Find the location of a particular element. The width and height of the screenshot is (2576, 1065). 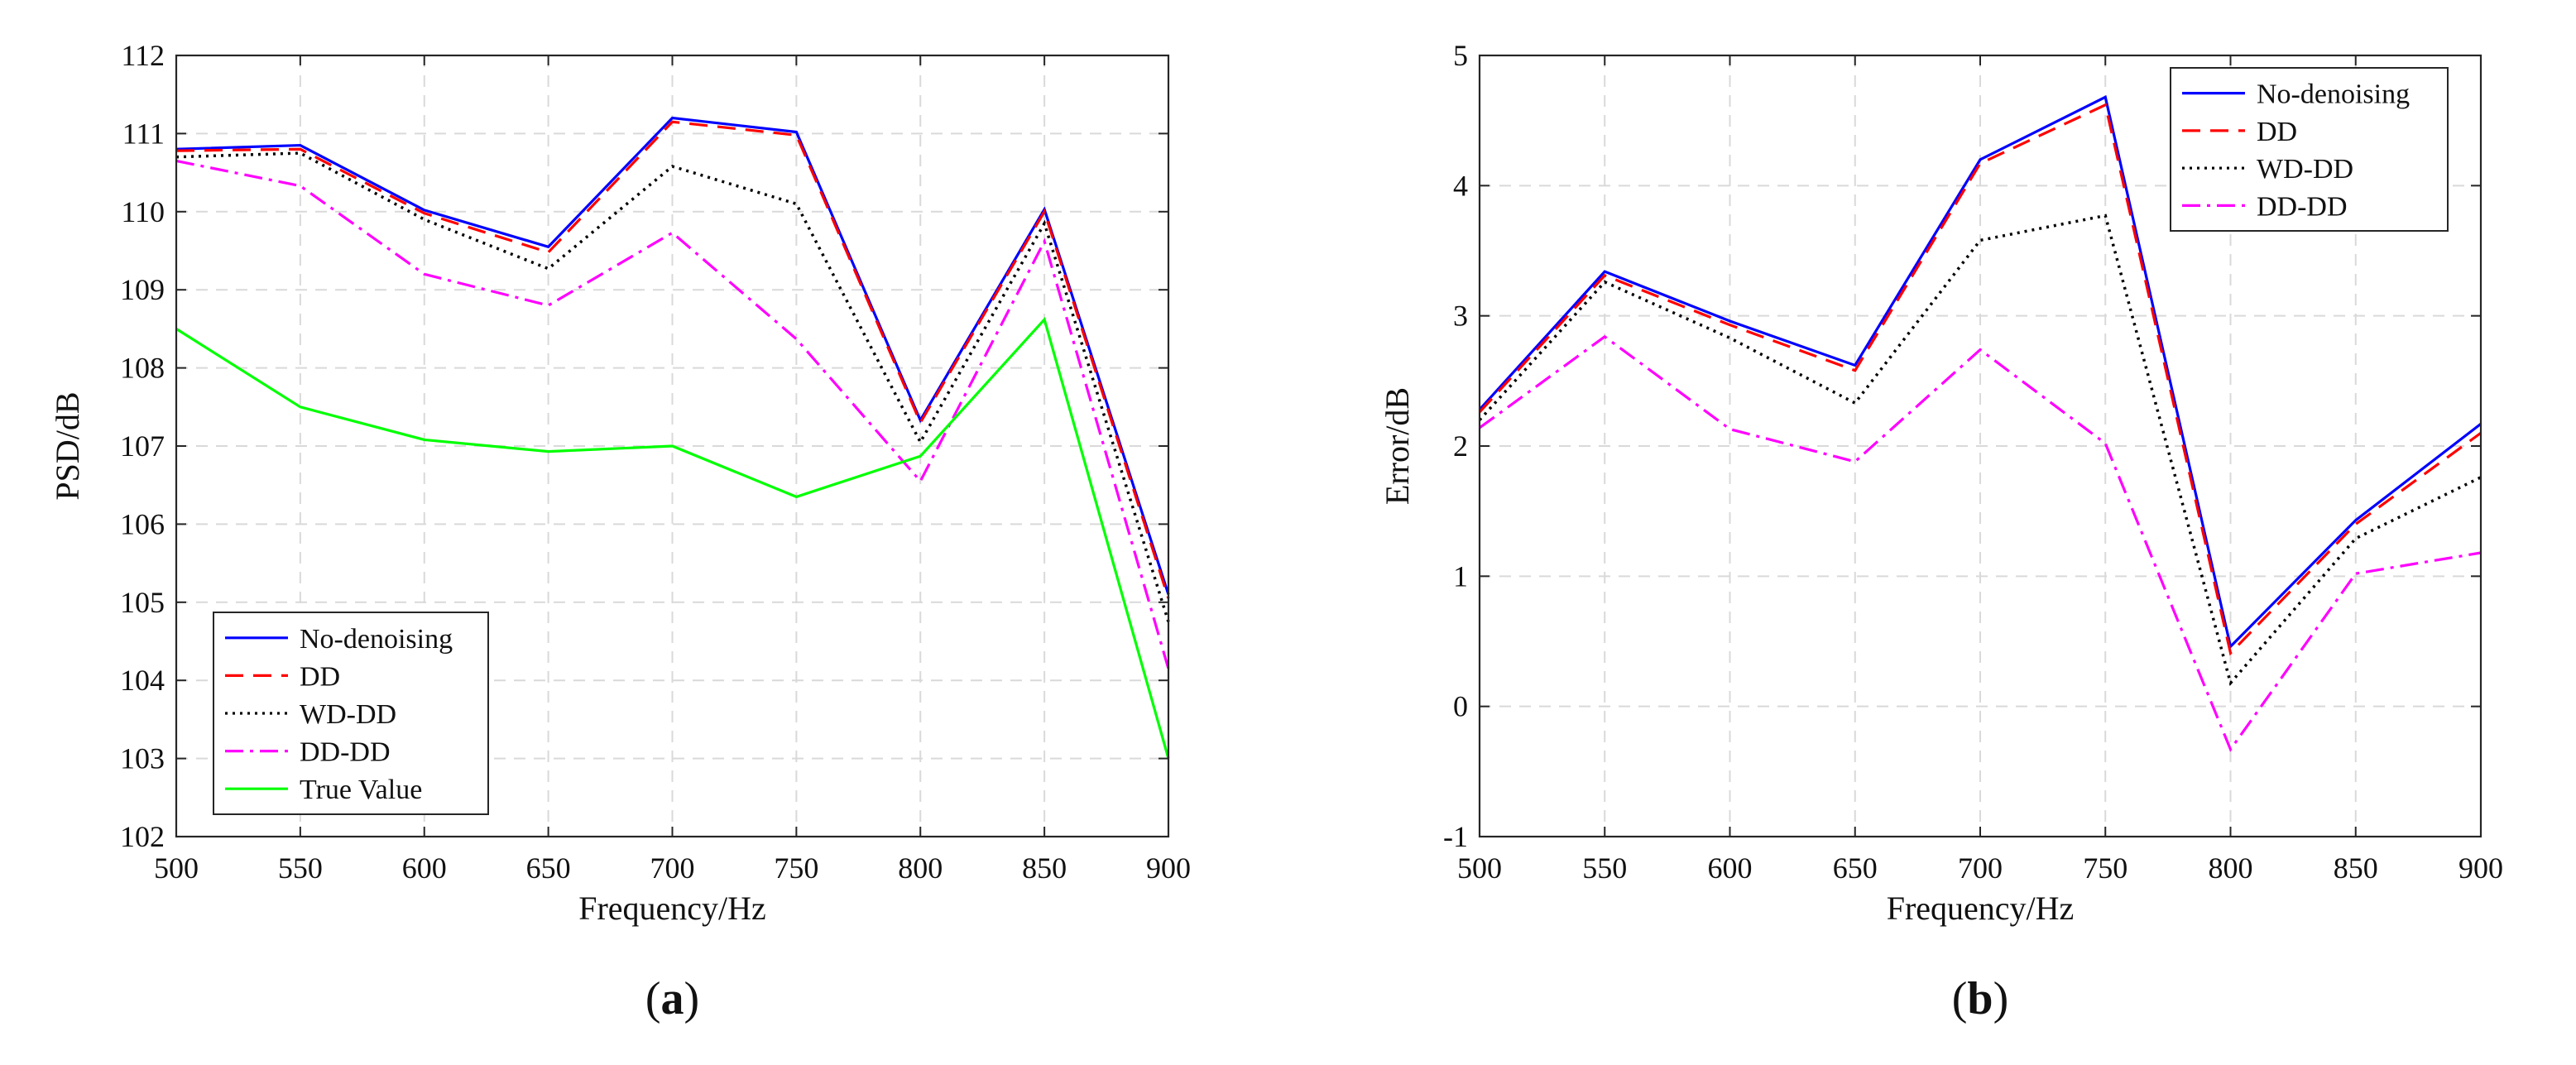

panel-label: (a) is located at coordinates (672, 998).